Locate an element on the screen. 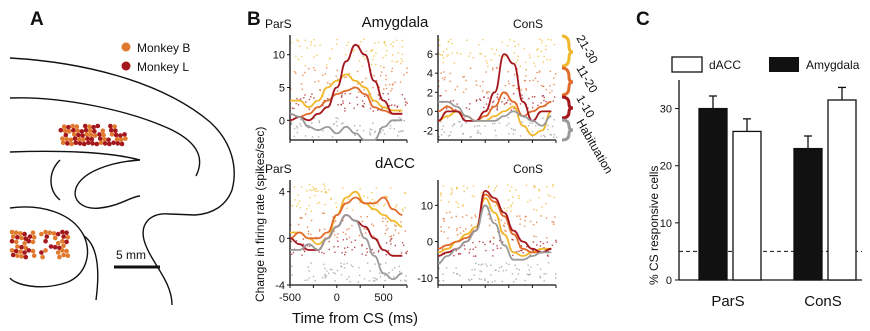 The height and width of the screenshot is (331, 870). y-tick-label: 0 is located at coordinates (430, 243).